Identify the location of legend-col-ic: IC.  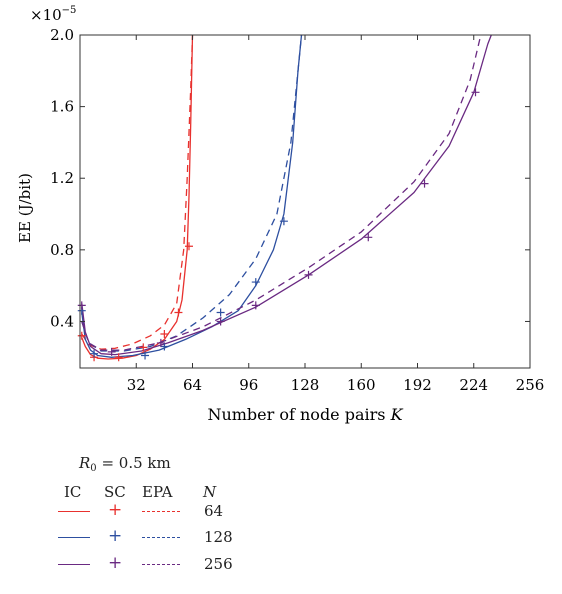
(73, 492).